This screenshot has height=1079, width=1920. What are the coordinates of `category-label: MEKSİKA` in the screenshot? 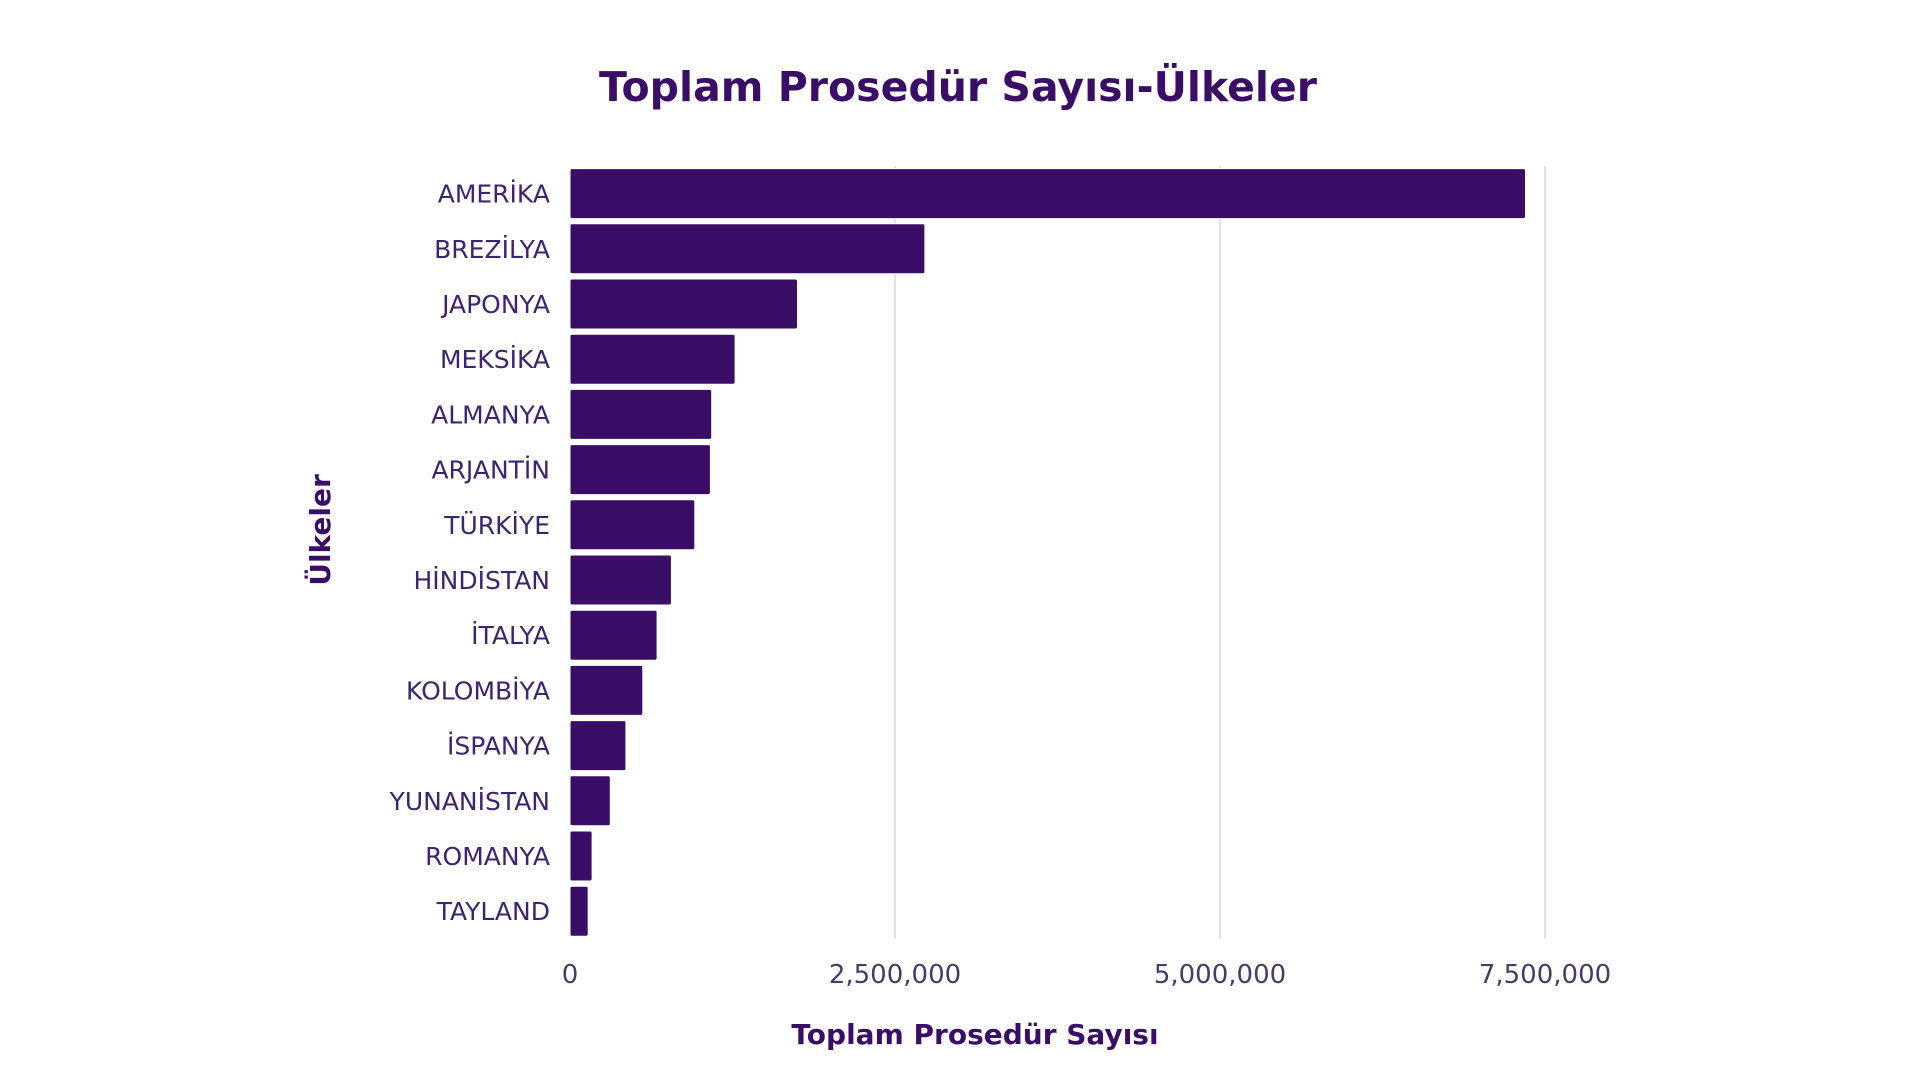 It's located at (495, 359).